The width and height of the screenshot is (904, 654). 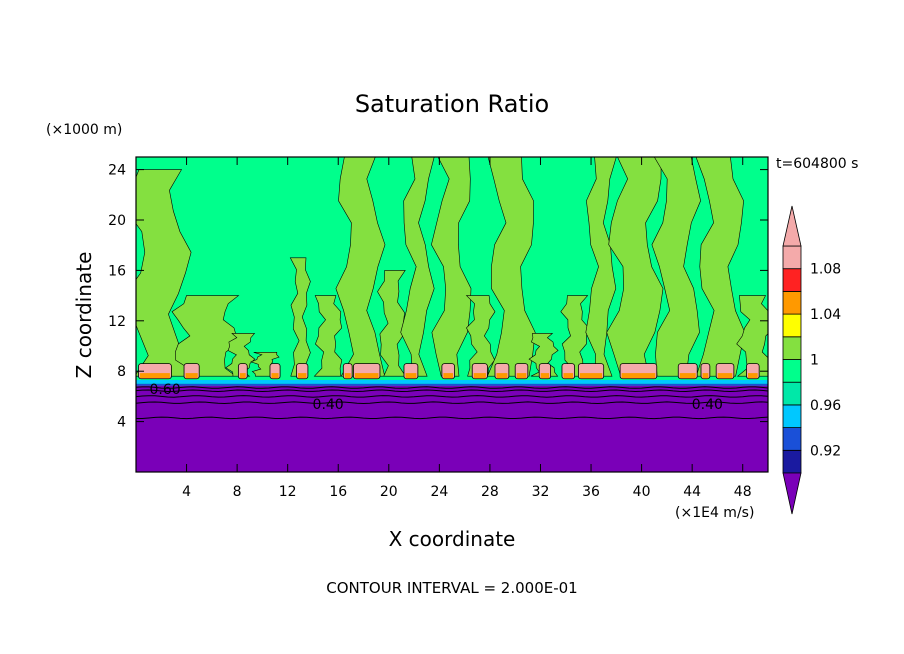 What do you see at coordinates (121, 423) in the screenshot?
I see `y-tick-label: 4` at bounding box center [121, 423].